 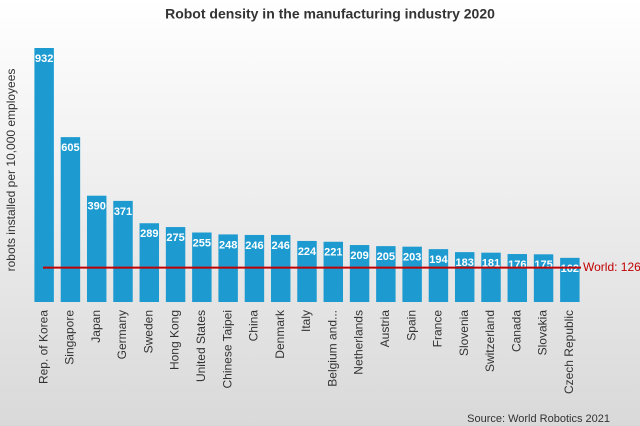 I want to click on value-label: 205, so click(x=386, y=257).